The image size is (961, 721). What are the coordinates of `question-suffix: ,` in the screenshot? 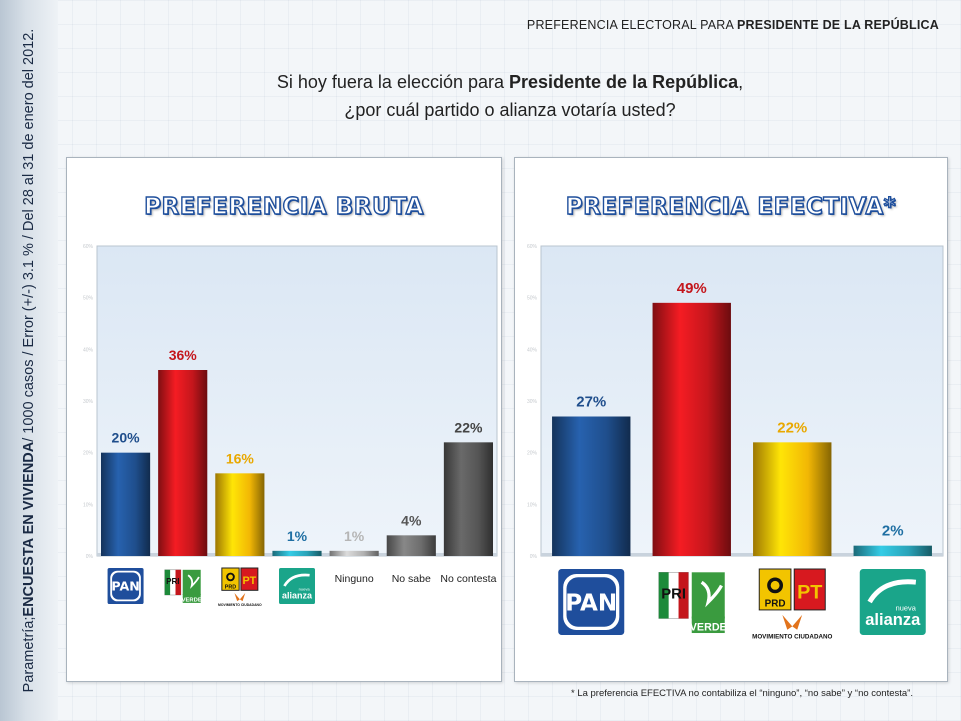 It's located at (741, 82).